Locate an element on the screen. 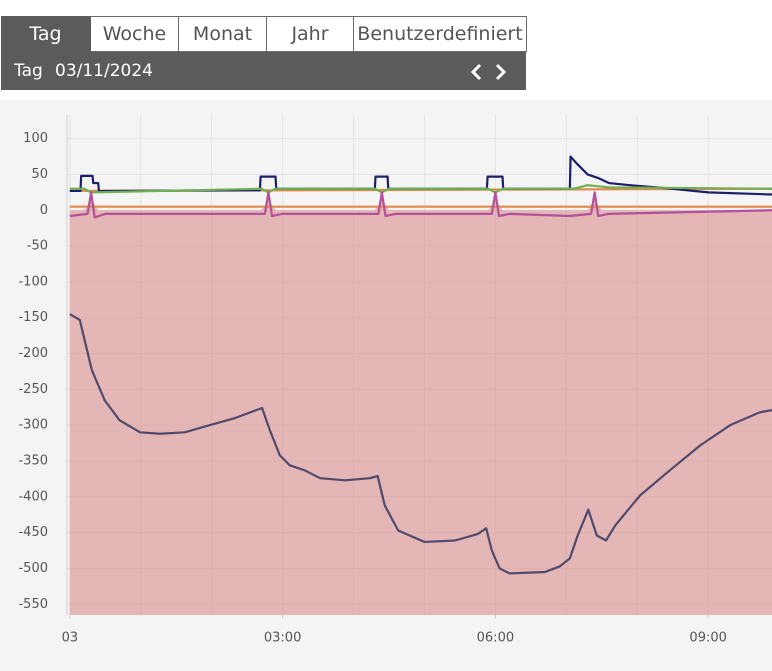 Image resolution: width=772 pixels, height=671 pixels. y-tick-label: -200 is located at coordinates (33, 353).